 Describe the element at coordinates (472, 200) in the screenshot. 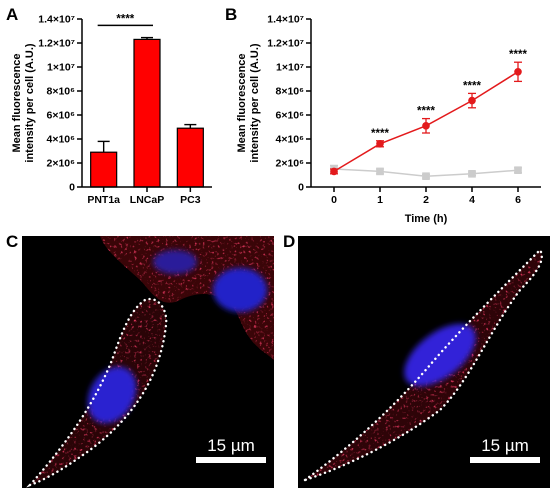

I see `x-tick-label-b: 4` at that location.